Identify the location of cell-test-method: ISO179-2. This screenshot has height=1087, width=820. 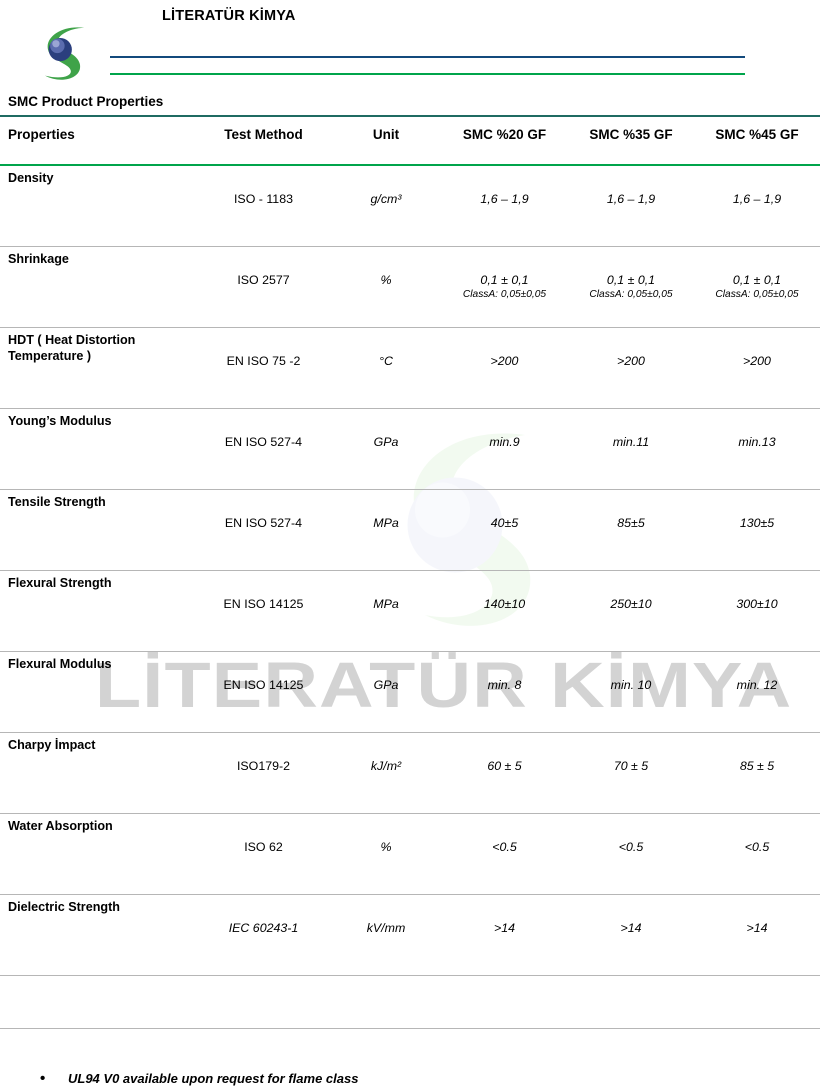
(263, 773).